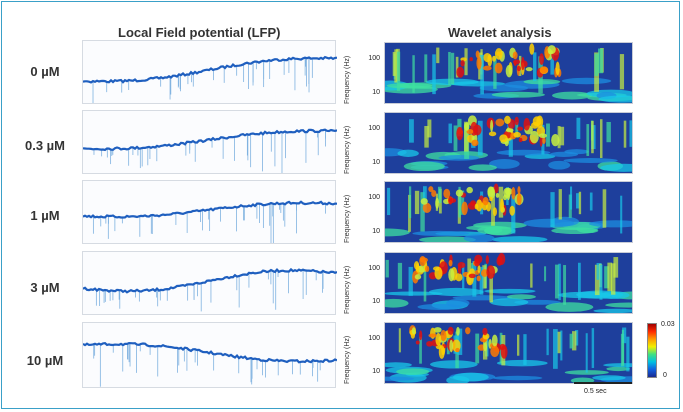 The height and width of the screenshot is (412, 683). I want to click on frequency-axis-label: Frequency (Hz), so click(347, 79).